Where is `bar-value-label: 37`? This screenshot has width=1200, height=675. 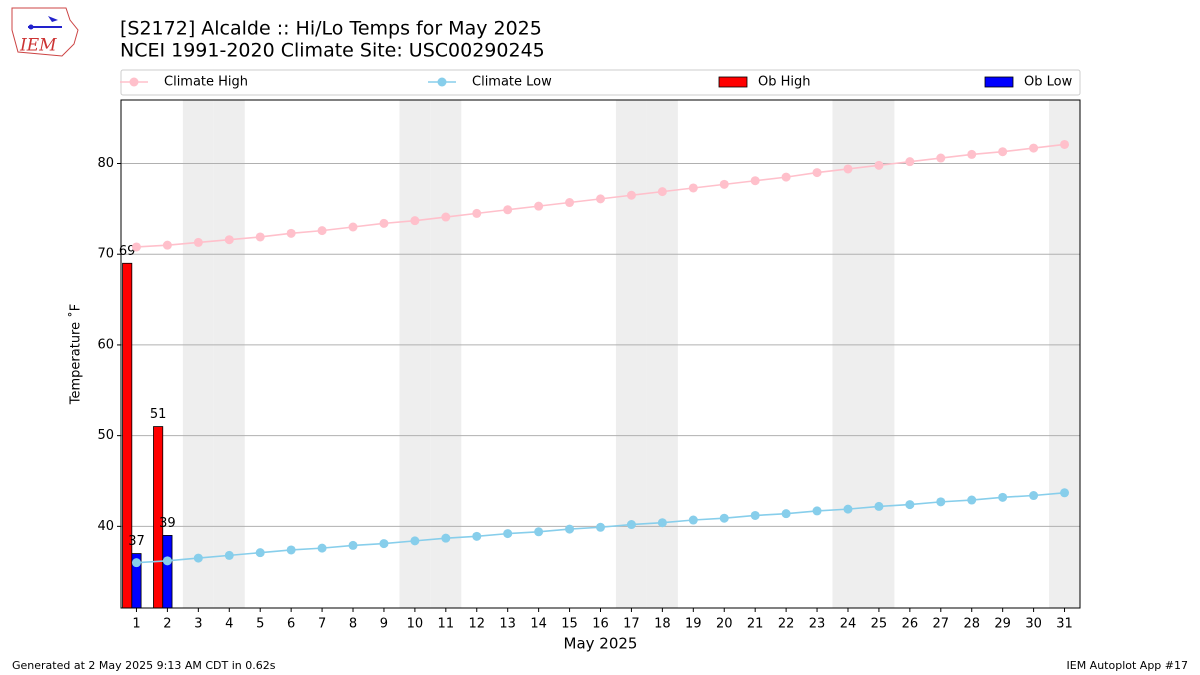
bar-value-label: 37 is located at coordinates (136, 541).